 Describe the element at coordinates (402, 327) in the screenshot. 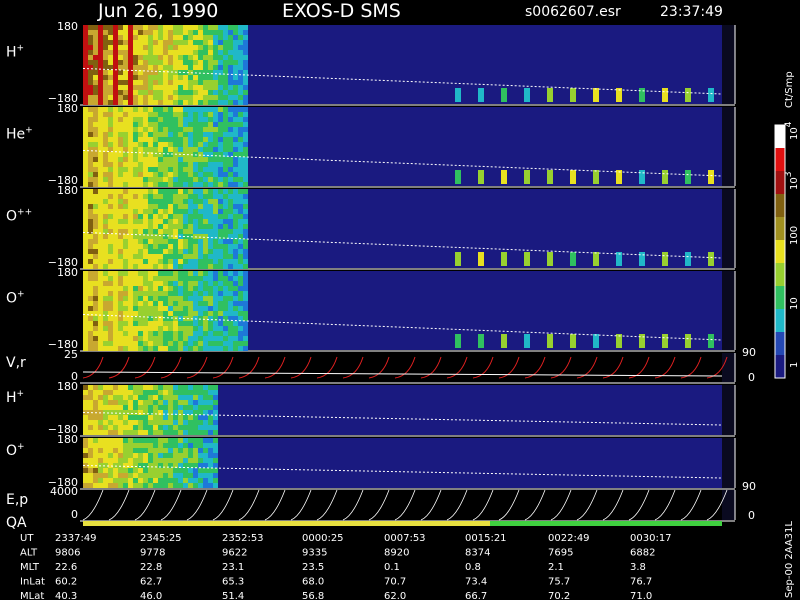

I see `trace` at that location.